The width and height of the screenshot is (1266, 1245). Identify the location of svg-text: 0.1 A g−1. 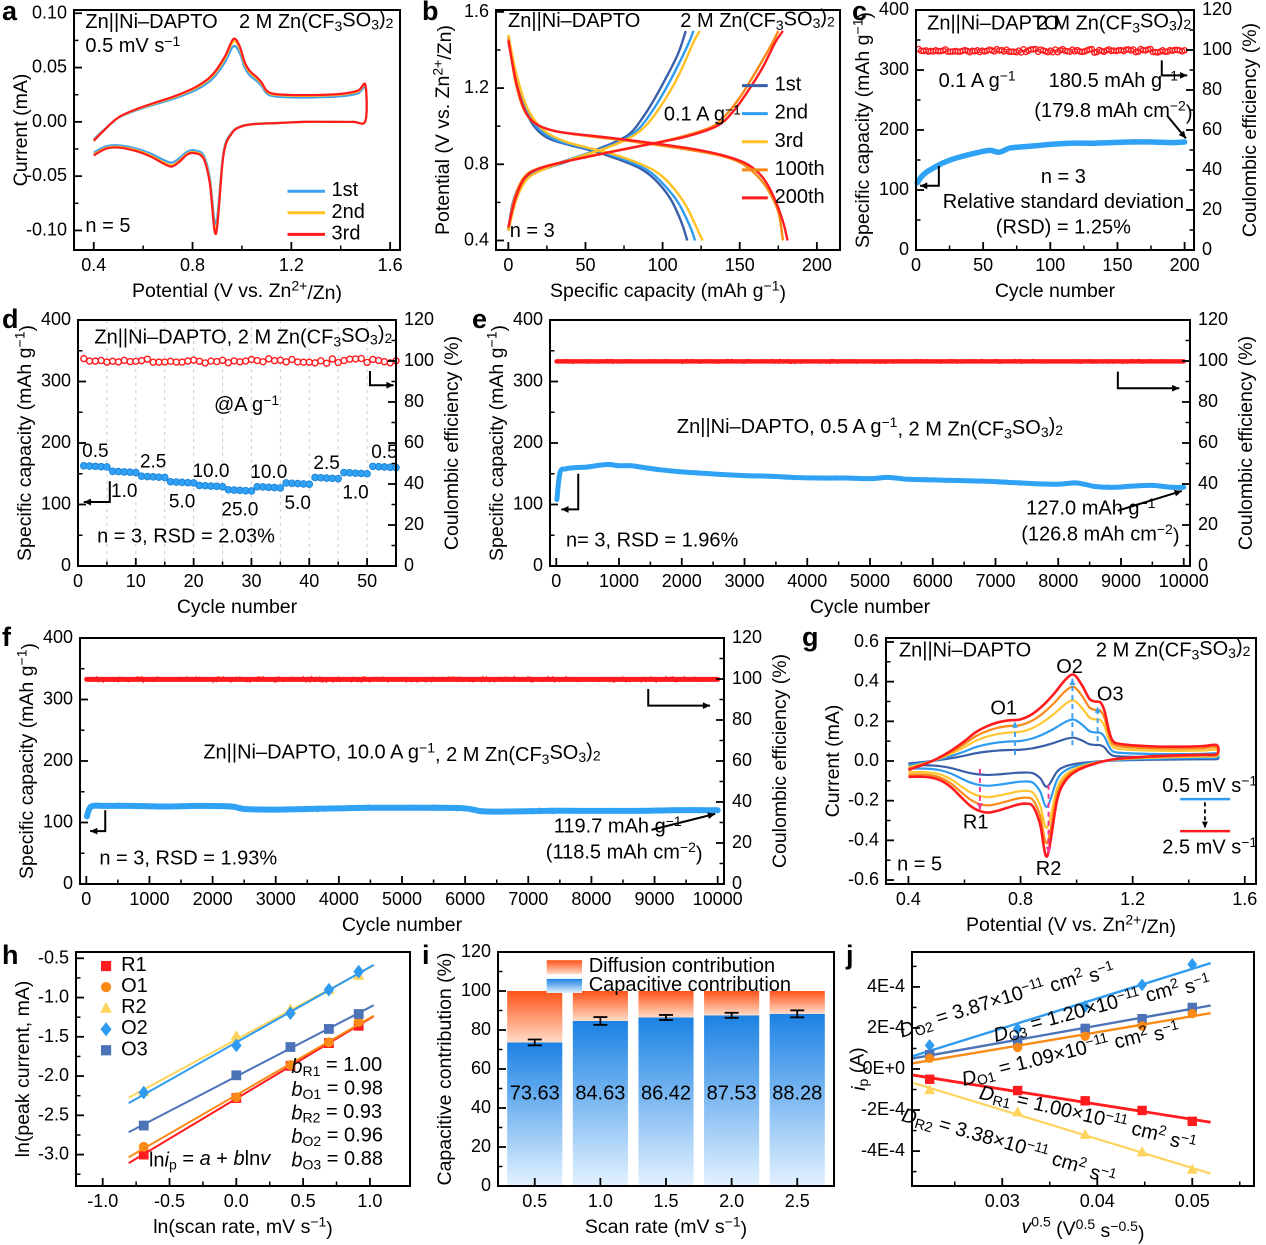
(977, 79).